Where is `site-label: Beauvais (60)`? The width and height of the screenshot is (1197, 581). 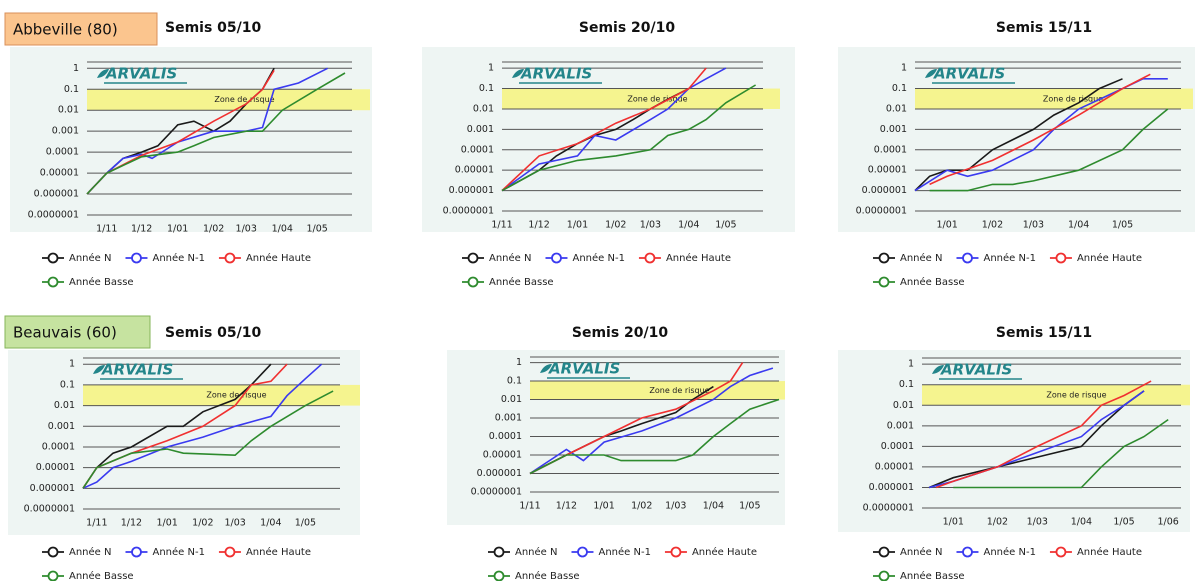
site-label: Beauvais (60) is located at coordinates (65, 333).